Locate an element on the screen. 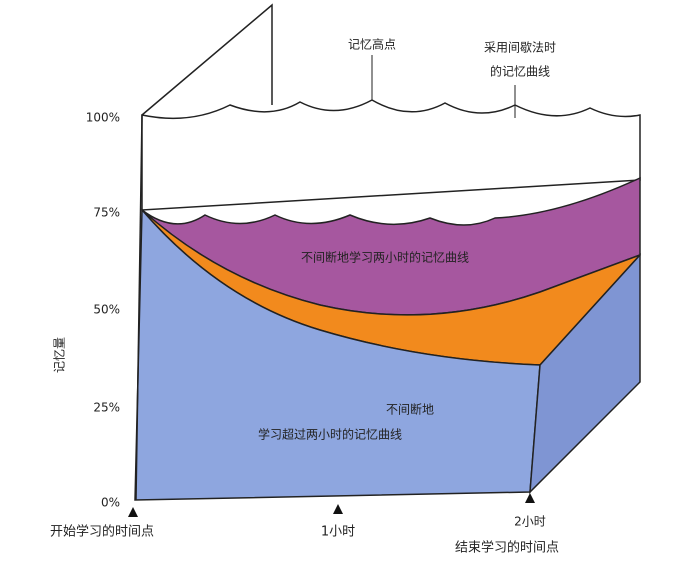 This screenshot has width=700, height=570. back-wall is located at coordinates (207, 59).